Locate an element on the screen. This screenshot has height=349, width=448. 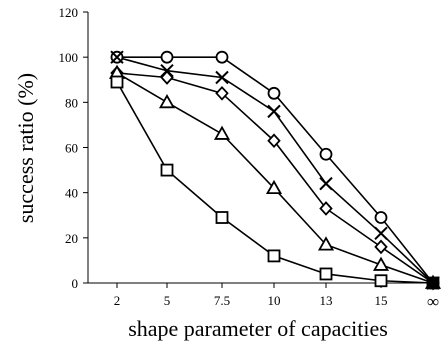
x-tick-label: 5 is located at coordinates (167, 300).